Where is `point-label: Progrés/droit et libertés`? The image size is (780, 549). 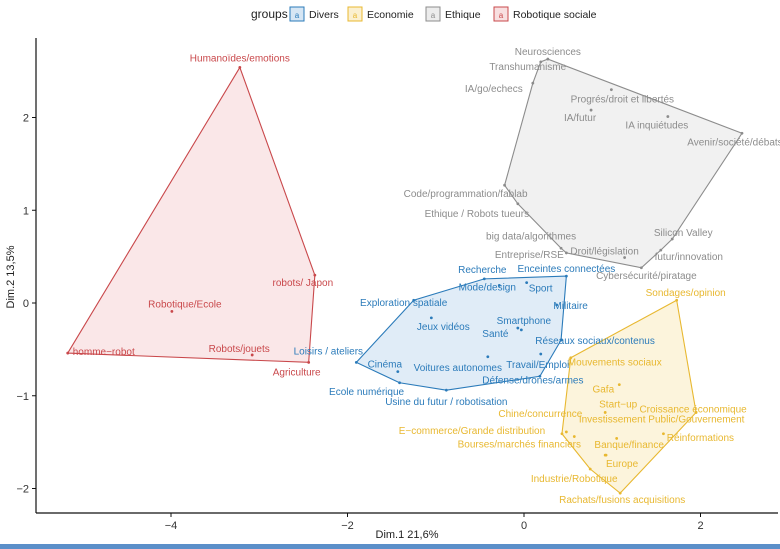
point-label: Progrés/droit et libertés is located at coordinates (622, 100).